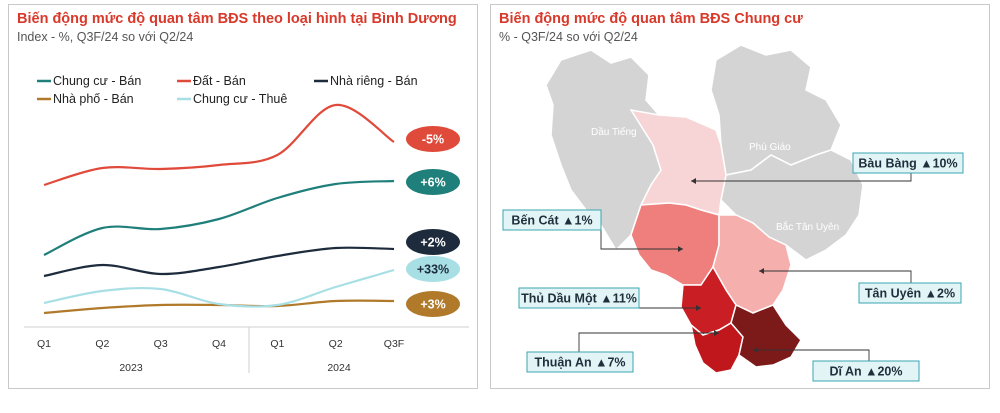  Describe the element at coordinates (770, 147) in the screenshot. I see `label-phu-giao: Phú Giáo` at that location.